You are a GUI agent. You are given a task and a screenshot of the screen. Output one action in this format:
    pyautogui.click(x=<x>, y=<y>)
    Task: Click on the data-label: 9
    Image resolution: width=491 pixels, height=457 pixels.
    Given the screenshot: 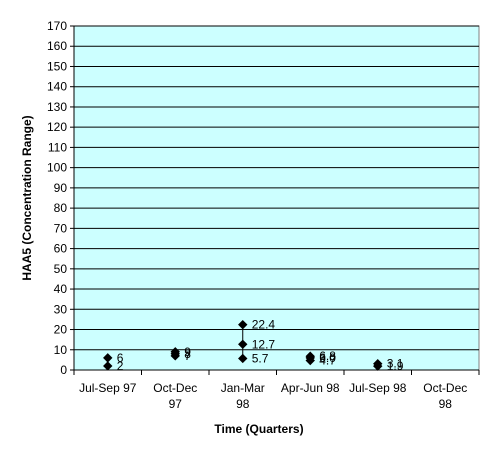 What is the action you would take?
    pyautogui.click(x=187, y=352)
    